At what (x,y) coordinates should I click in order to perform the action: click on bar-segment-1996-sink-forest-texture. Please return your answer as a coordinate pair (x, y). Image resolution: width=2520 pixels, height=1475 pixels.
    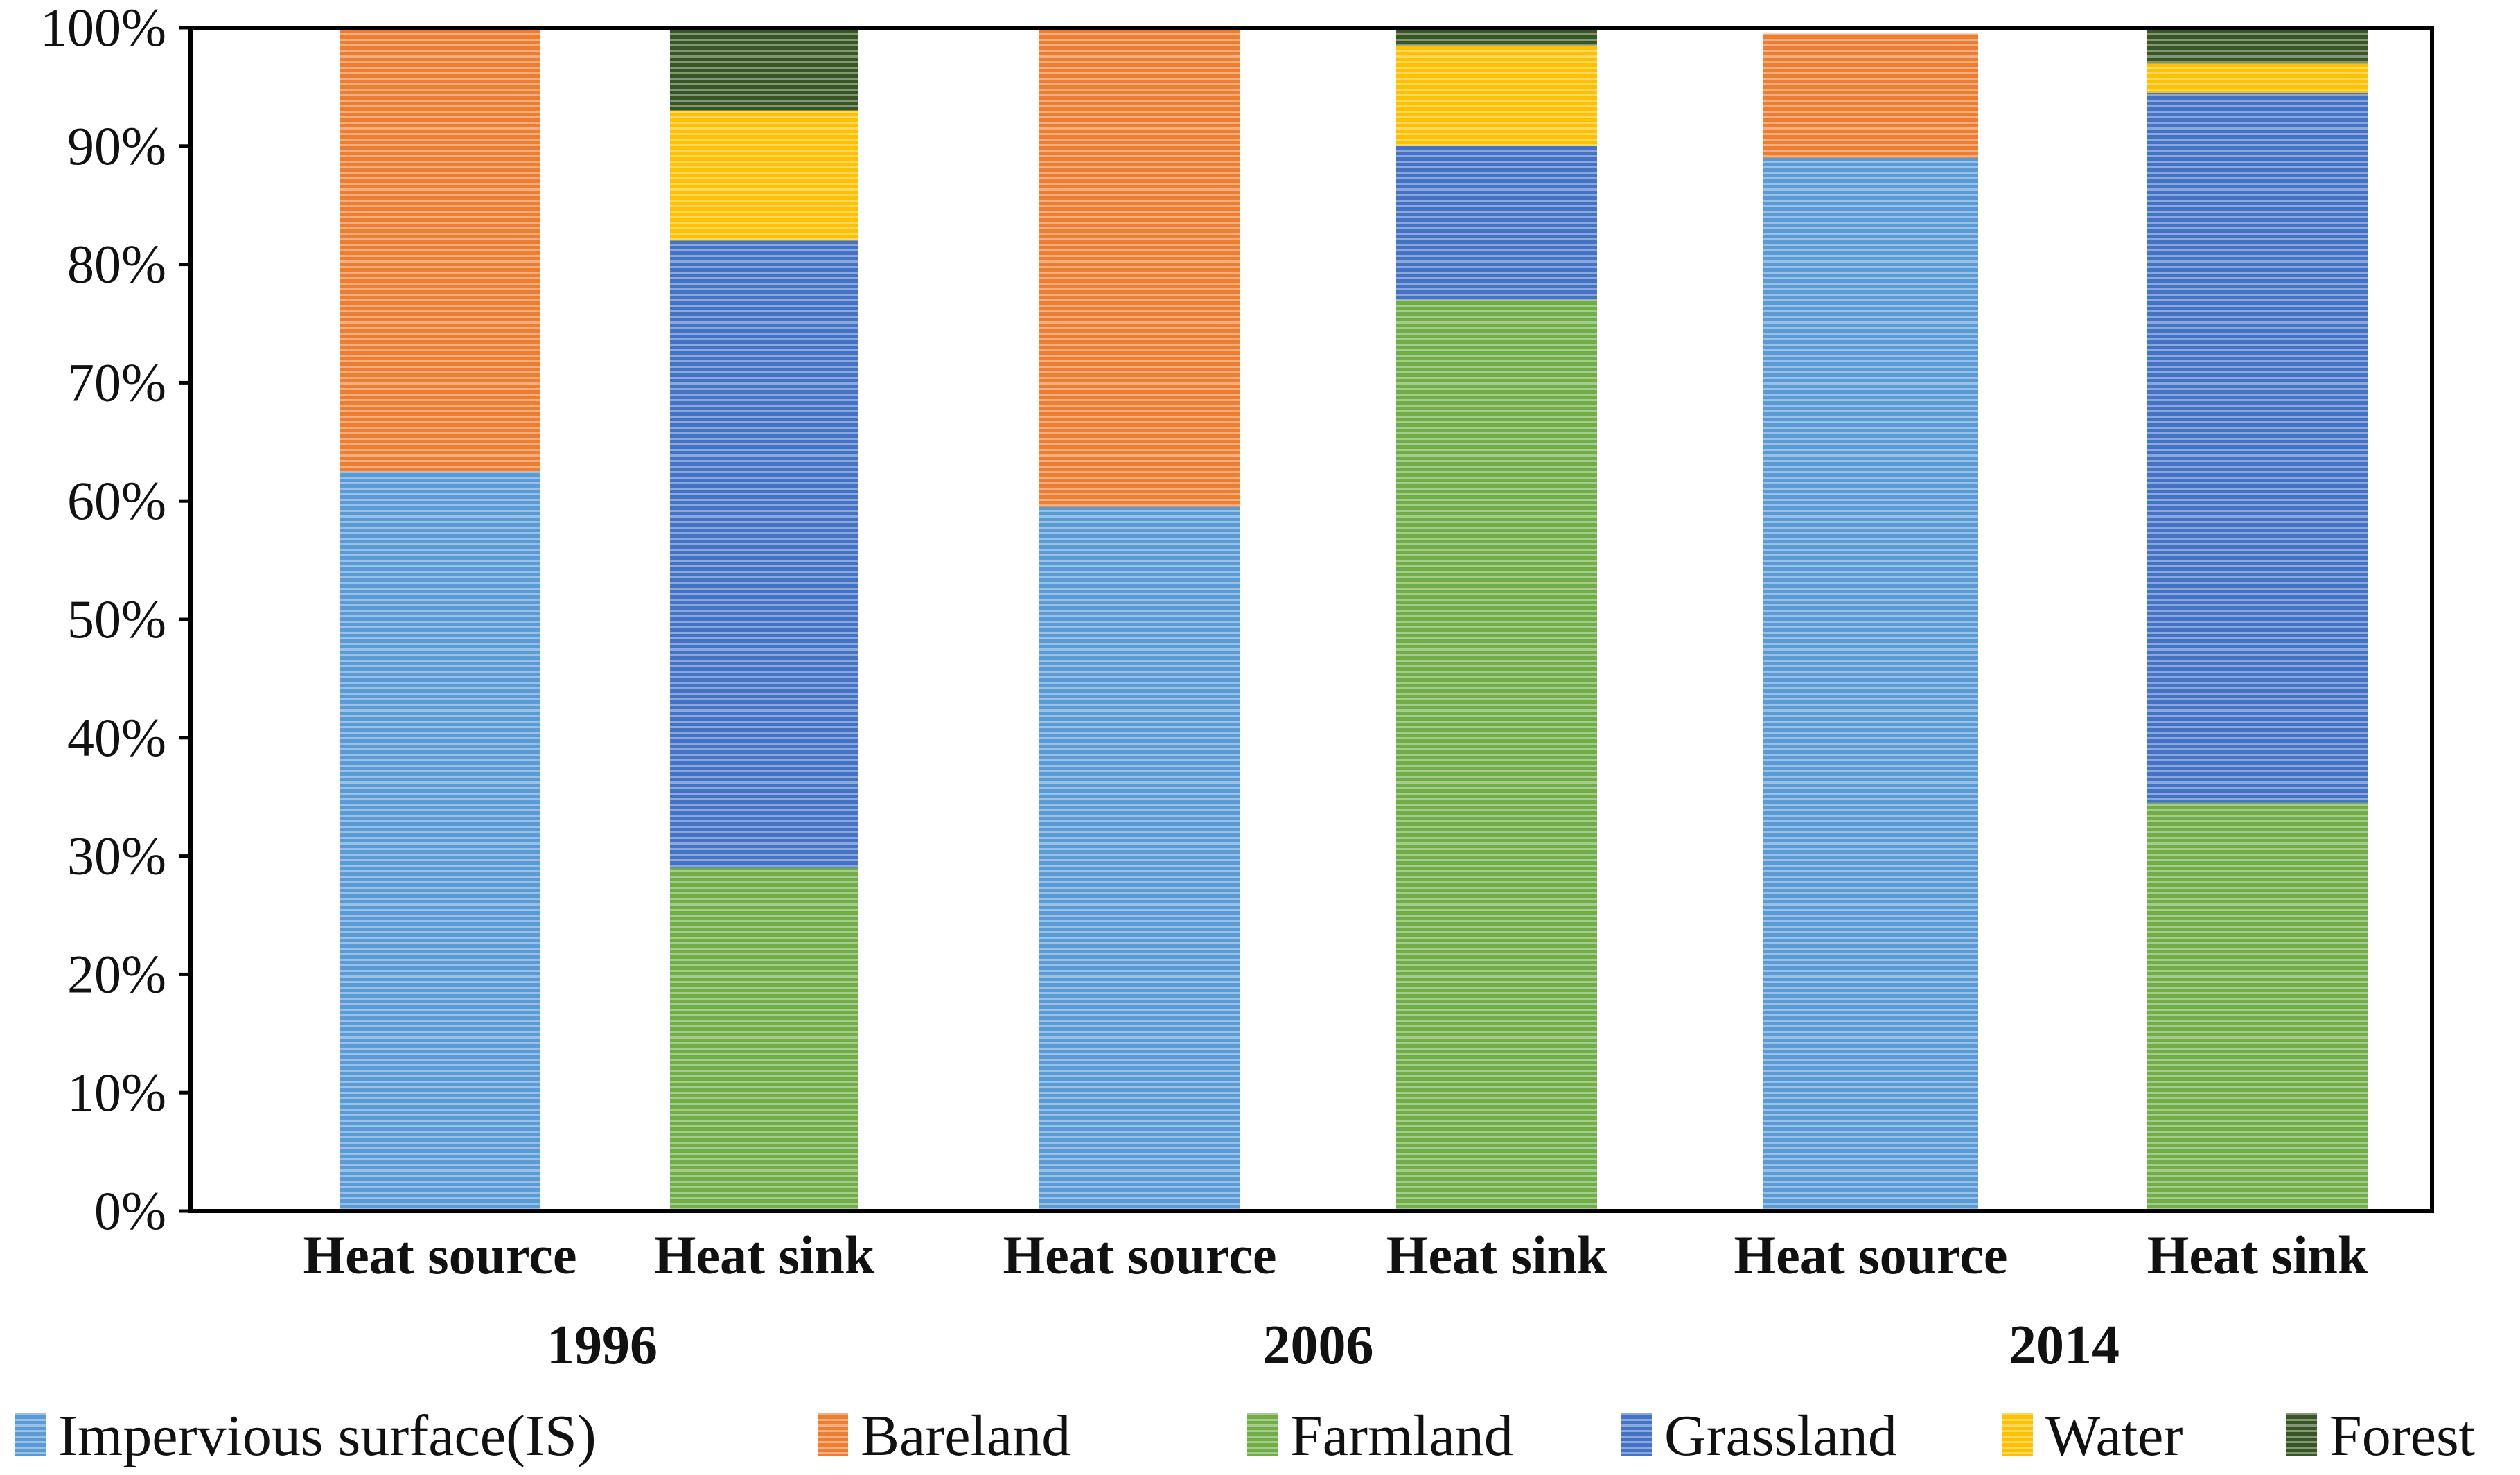
    Looking at the image, I should click on (764, 69).